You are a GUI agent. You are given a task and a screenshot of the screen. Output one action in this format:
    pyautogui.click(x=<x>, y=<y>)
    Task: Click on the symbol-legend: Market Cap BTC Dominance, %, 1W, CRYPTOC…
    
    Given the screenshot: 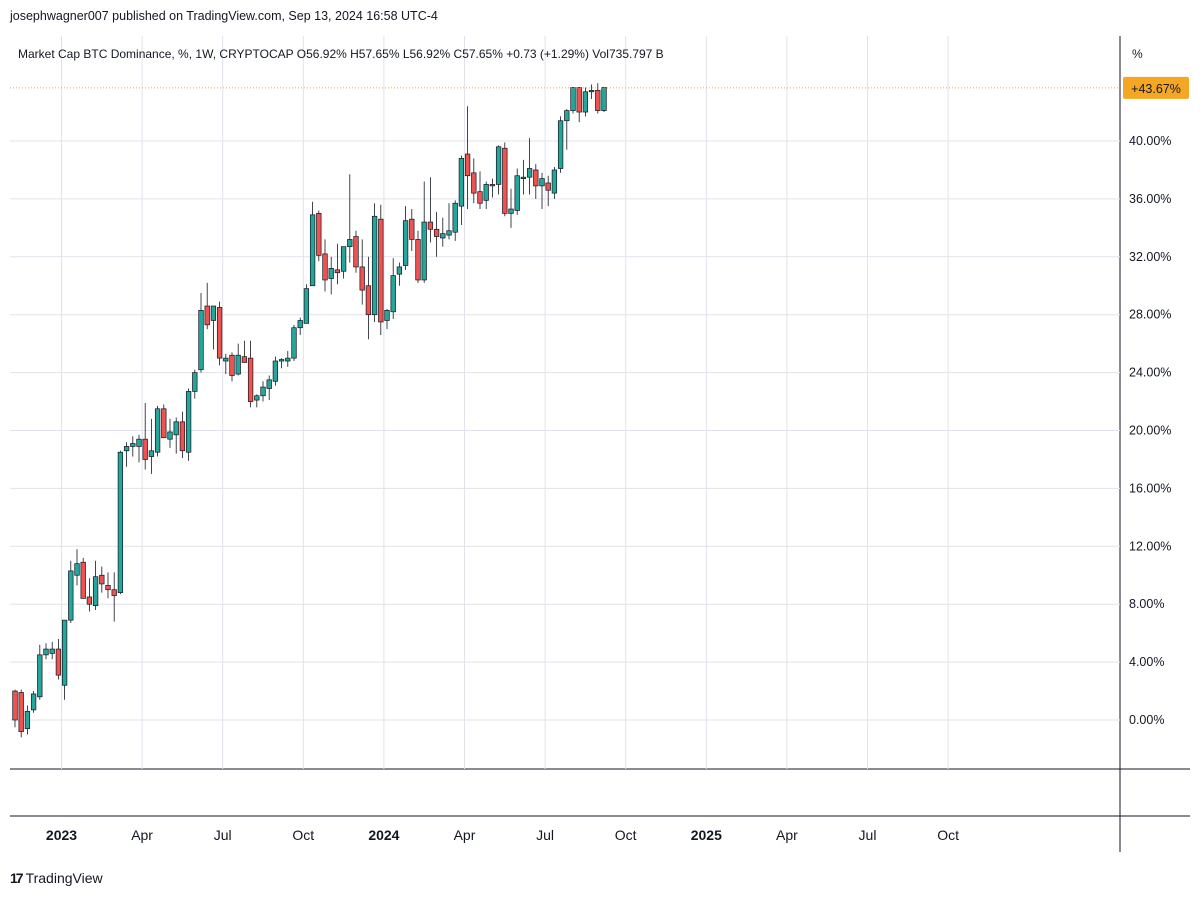 What is the action you would take?
    pyautogui.click(x=341, y=54)
    